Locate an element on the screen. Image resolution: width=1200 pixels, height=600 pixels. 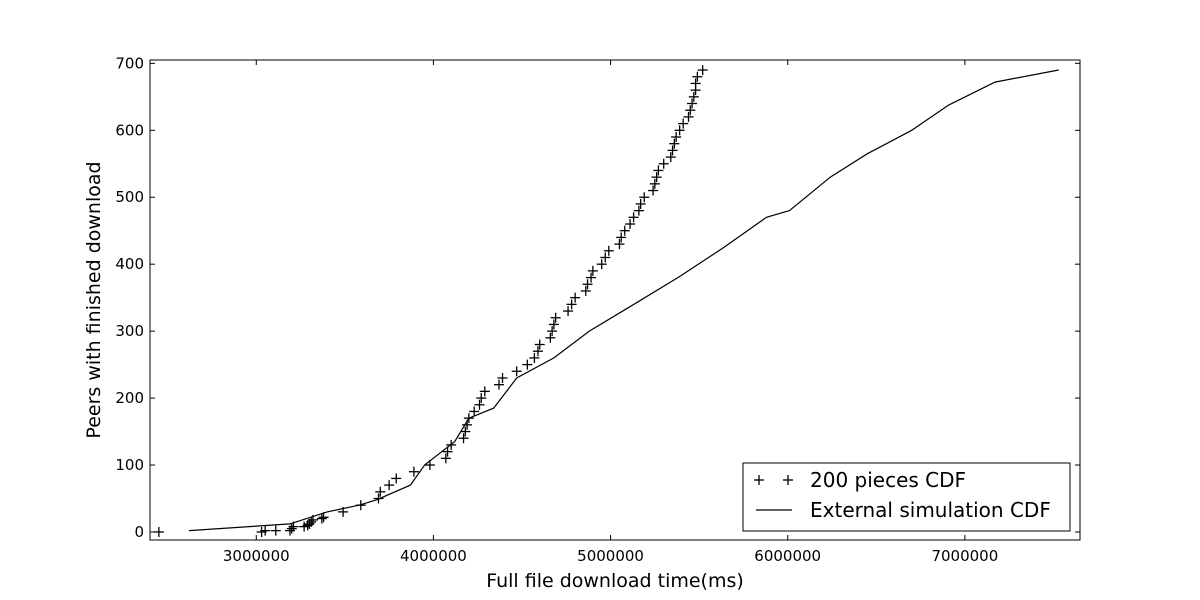
x-tick-label: 6000000 is located at coordinates (787, 556).